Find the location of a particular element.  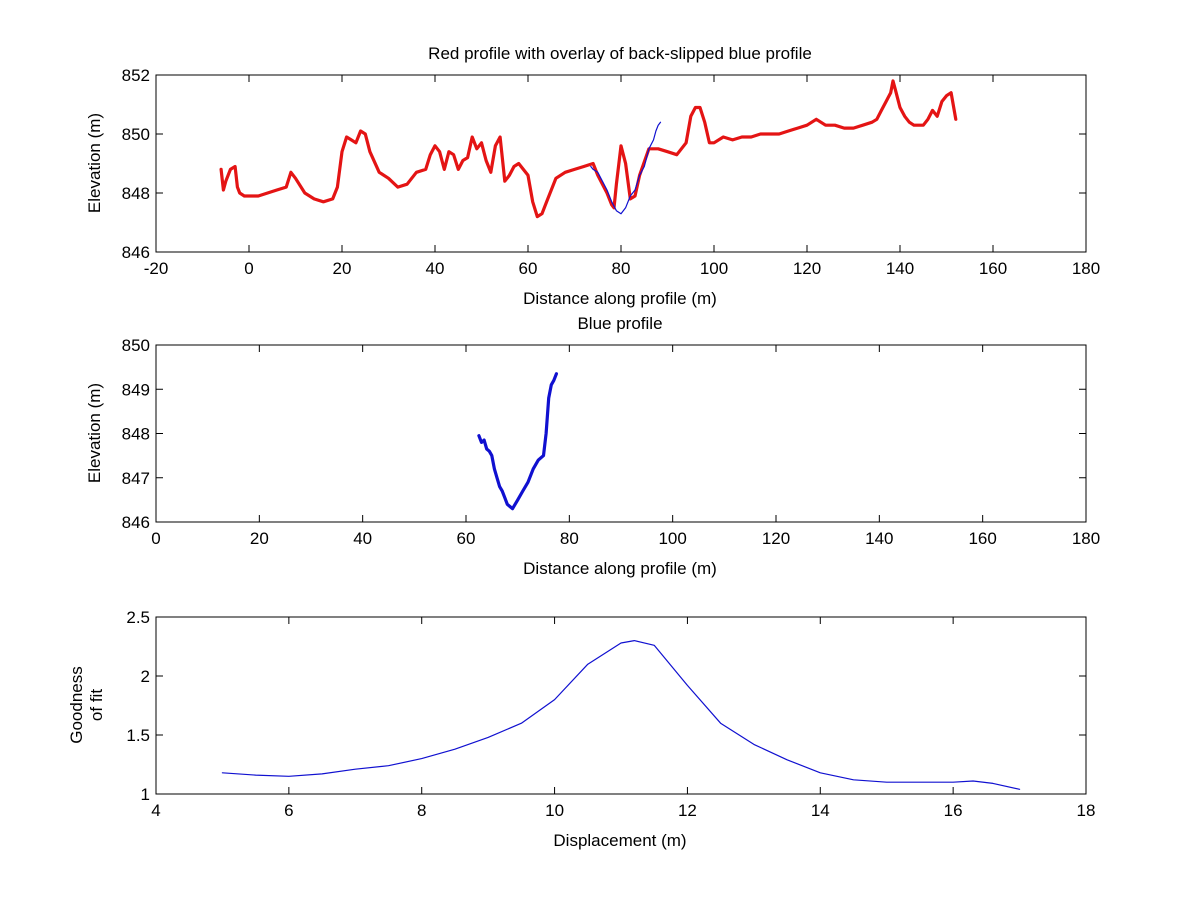

red-profile-line is located at coordinates (588, 149).